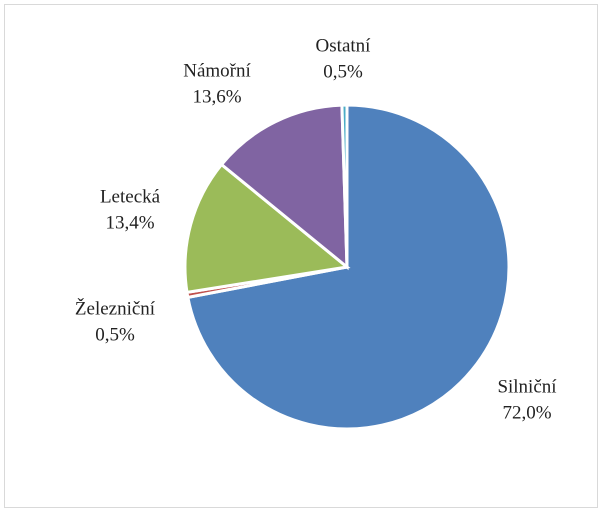  Describe the element at coordinates (129, 222) in the screenshot. I see `slice-value: 13,4%` at that location.